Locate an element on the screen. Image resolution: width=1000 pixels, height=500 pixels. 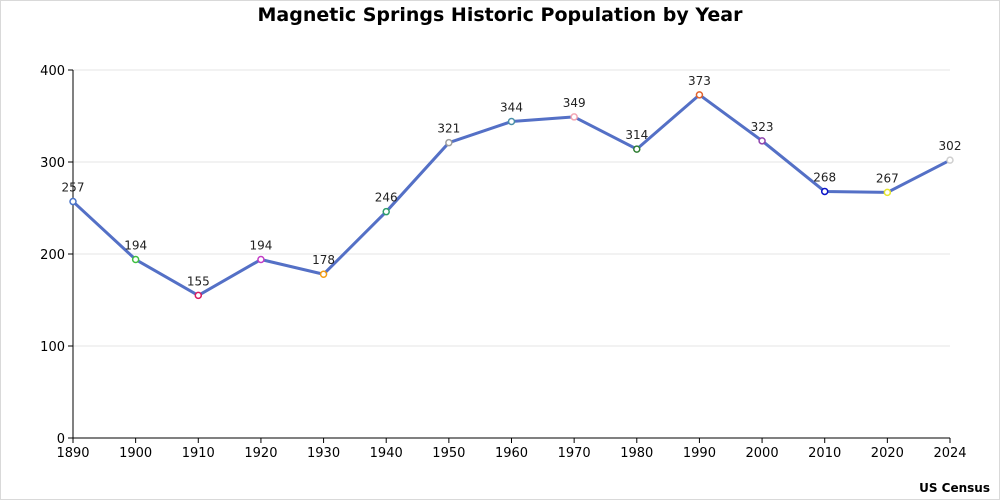
data-point-1930 is located at coordinates (323, 274).